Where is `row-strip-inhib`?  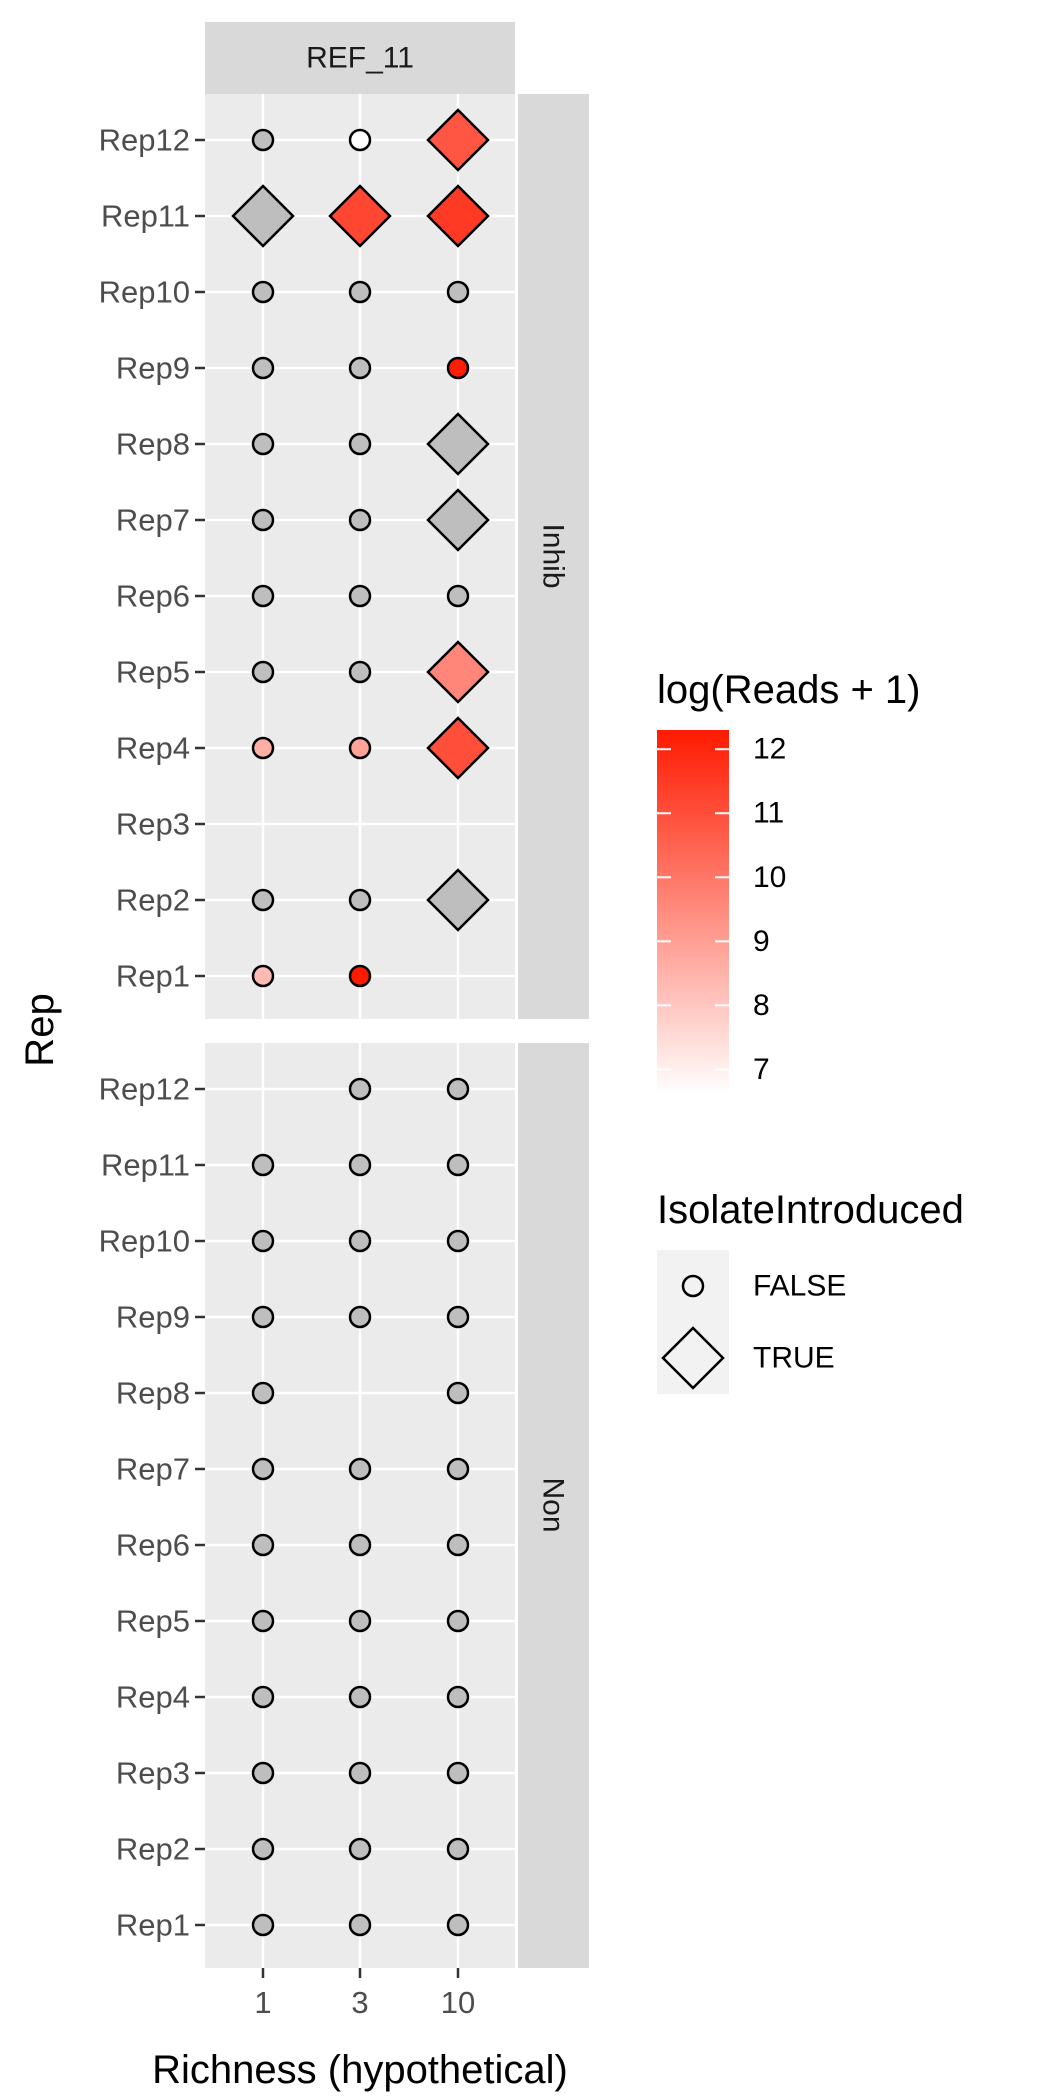
row-strip-inhib is located at coordinates (553, 556).